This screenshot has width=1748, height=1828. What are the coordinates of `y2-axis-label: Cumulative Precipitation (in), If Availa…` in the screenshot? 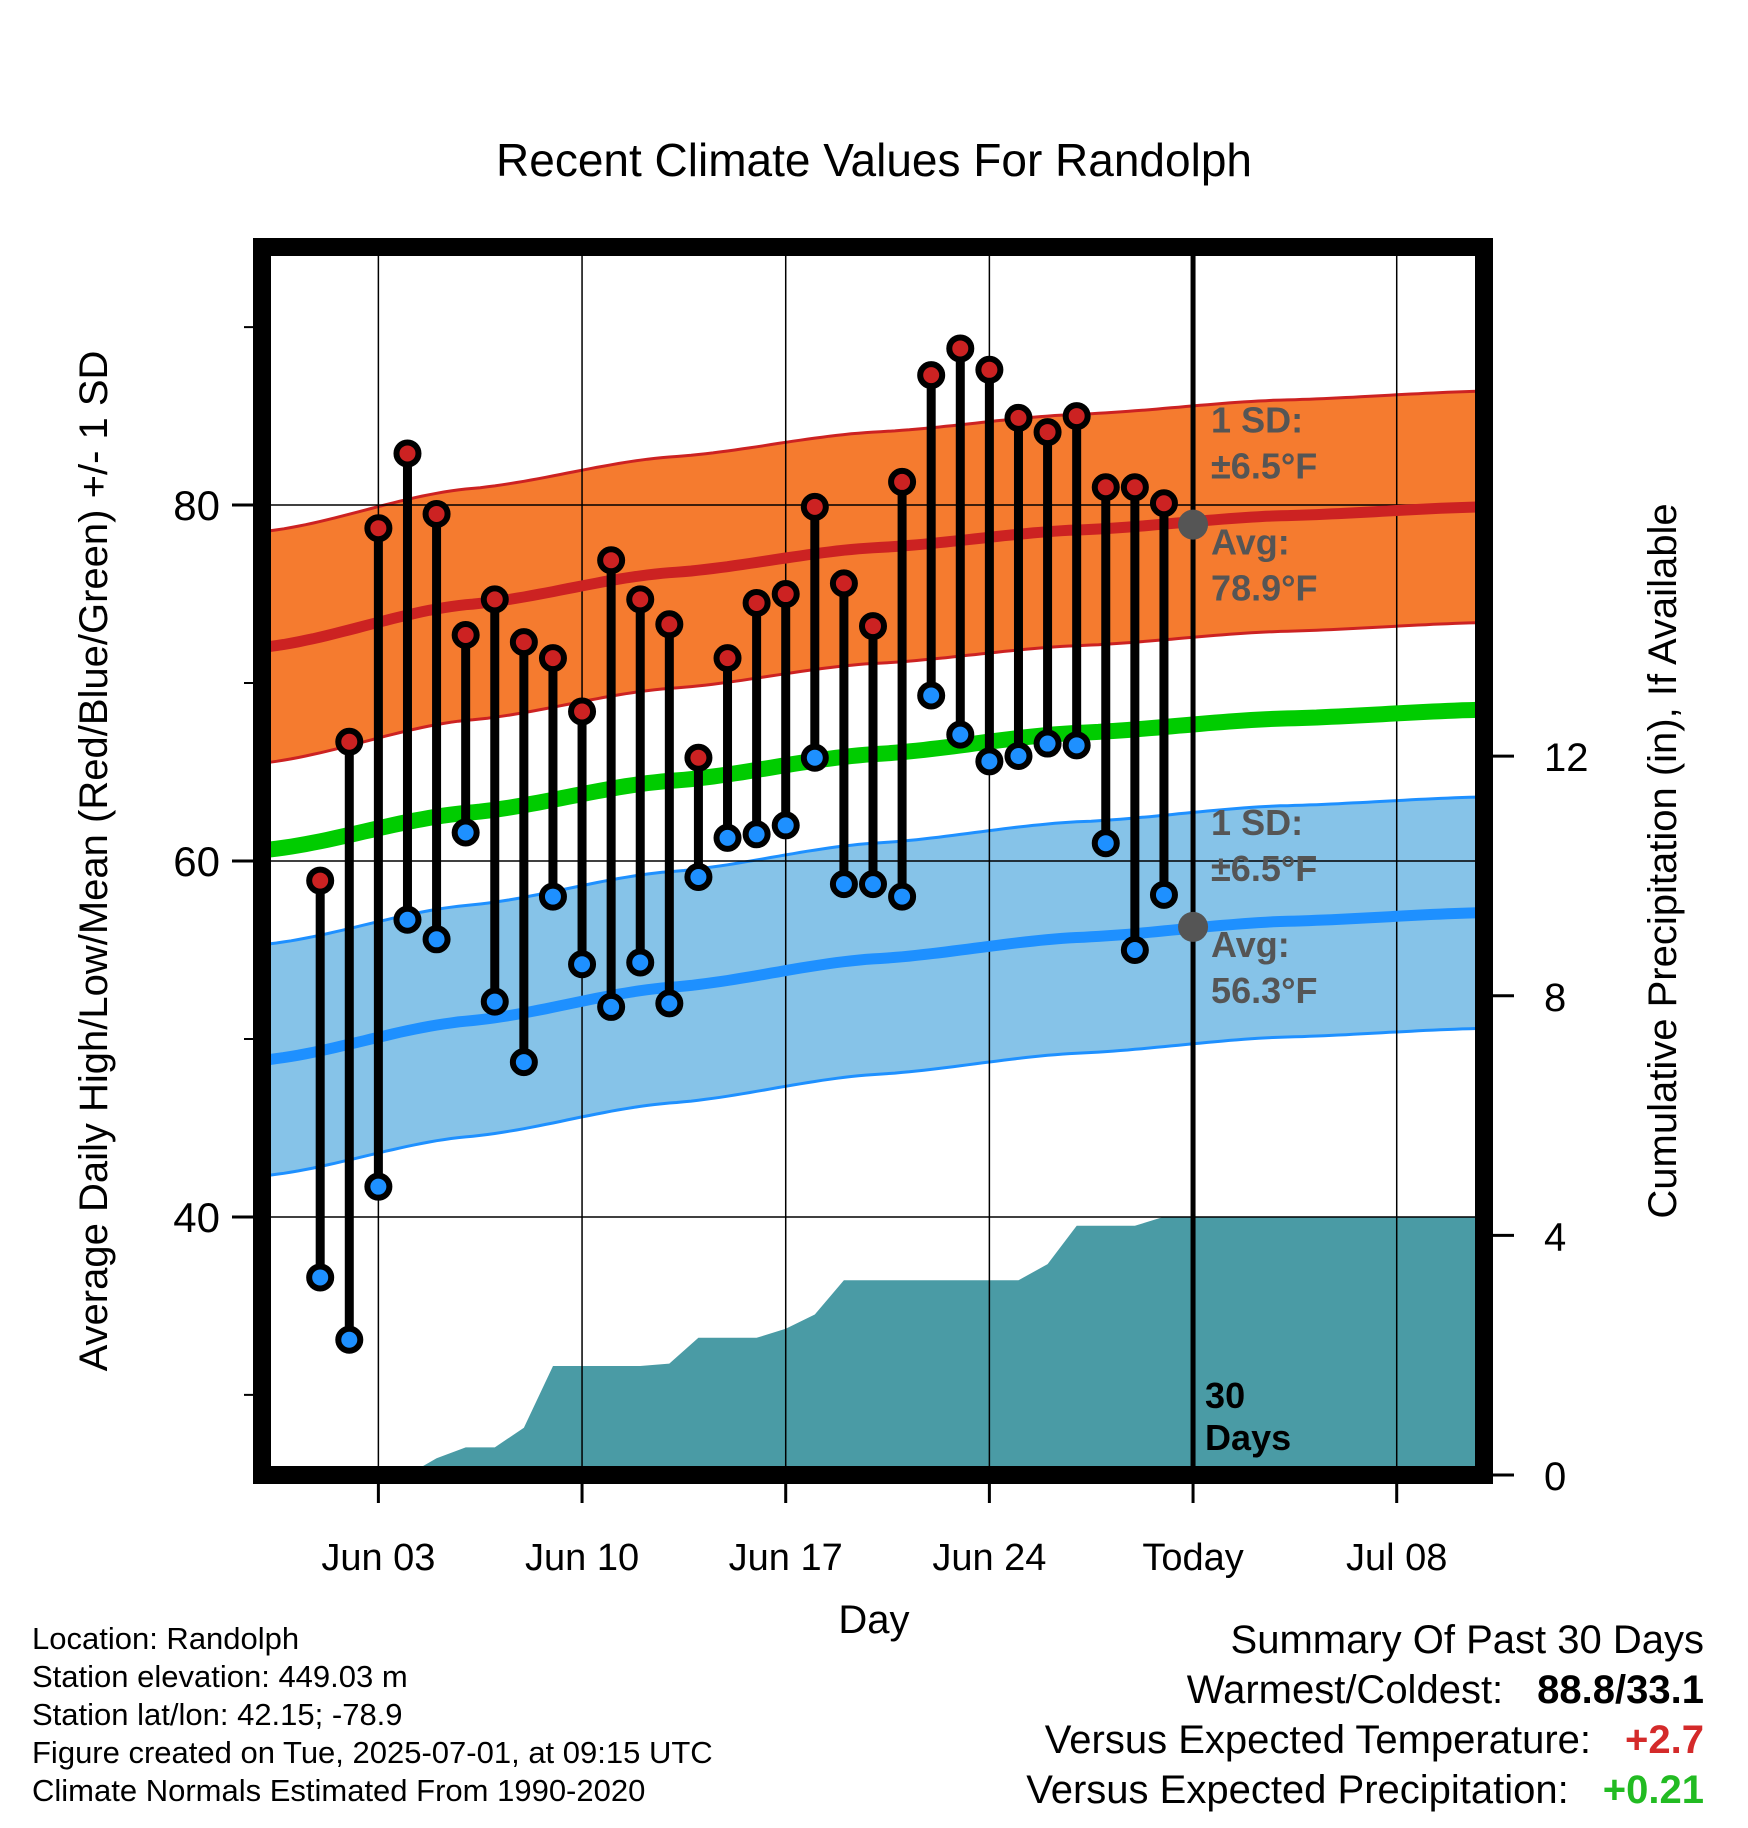 It's located at (1663, 860).